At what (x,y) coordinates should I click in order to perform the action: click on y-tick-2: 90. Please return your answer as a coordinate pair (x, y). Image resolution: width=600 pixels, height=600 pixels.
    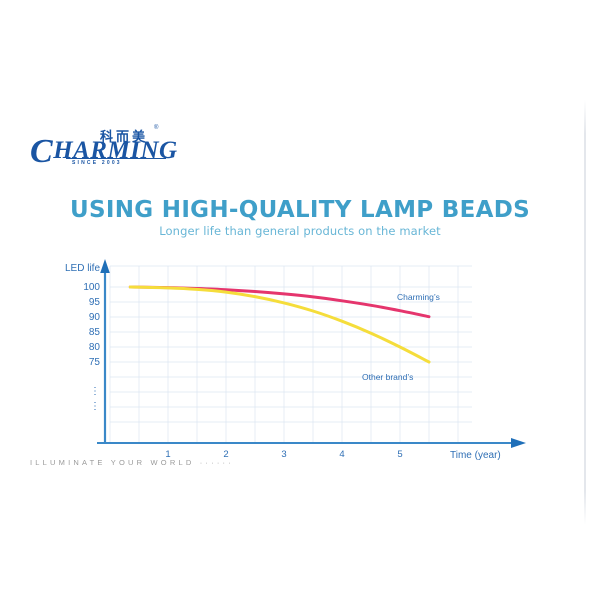
    Looking at the image, I should click on (95, 317).